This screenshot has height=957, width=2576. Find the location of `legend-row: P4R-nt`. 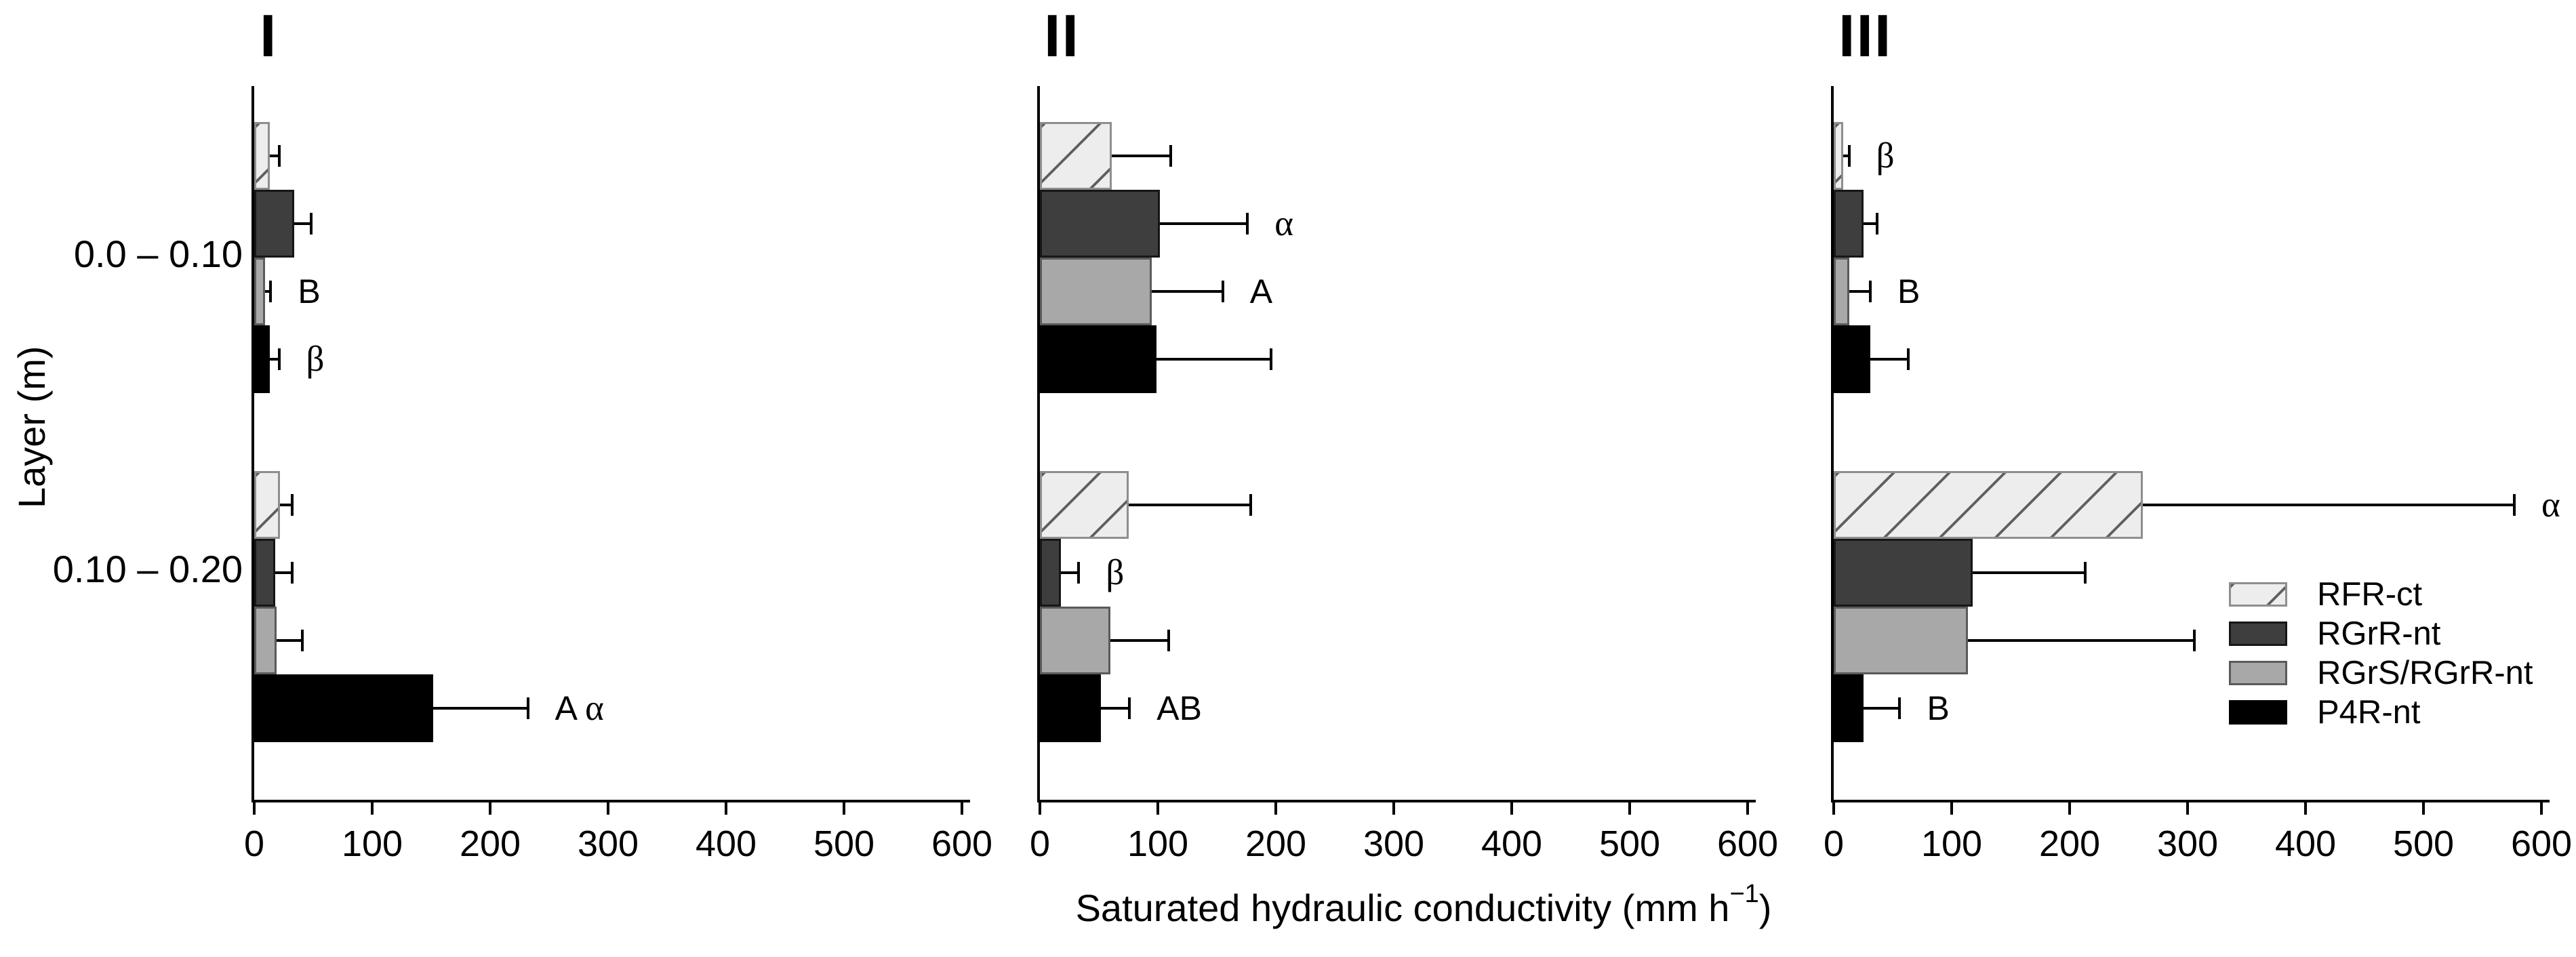

legend-row: P4R-nt is located at coordinates (2381, 713).